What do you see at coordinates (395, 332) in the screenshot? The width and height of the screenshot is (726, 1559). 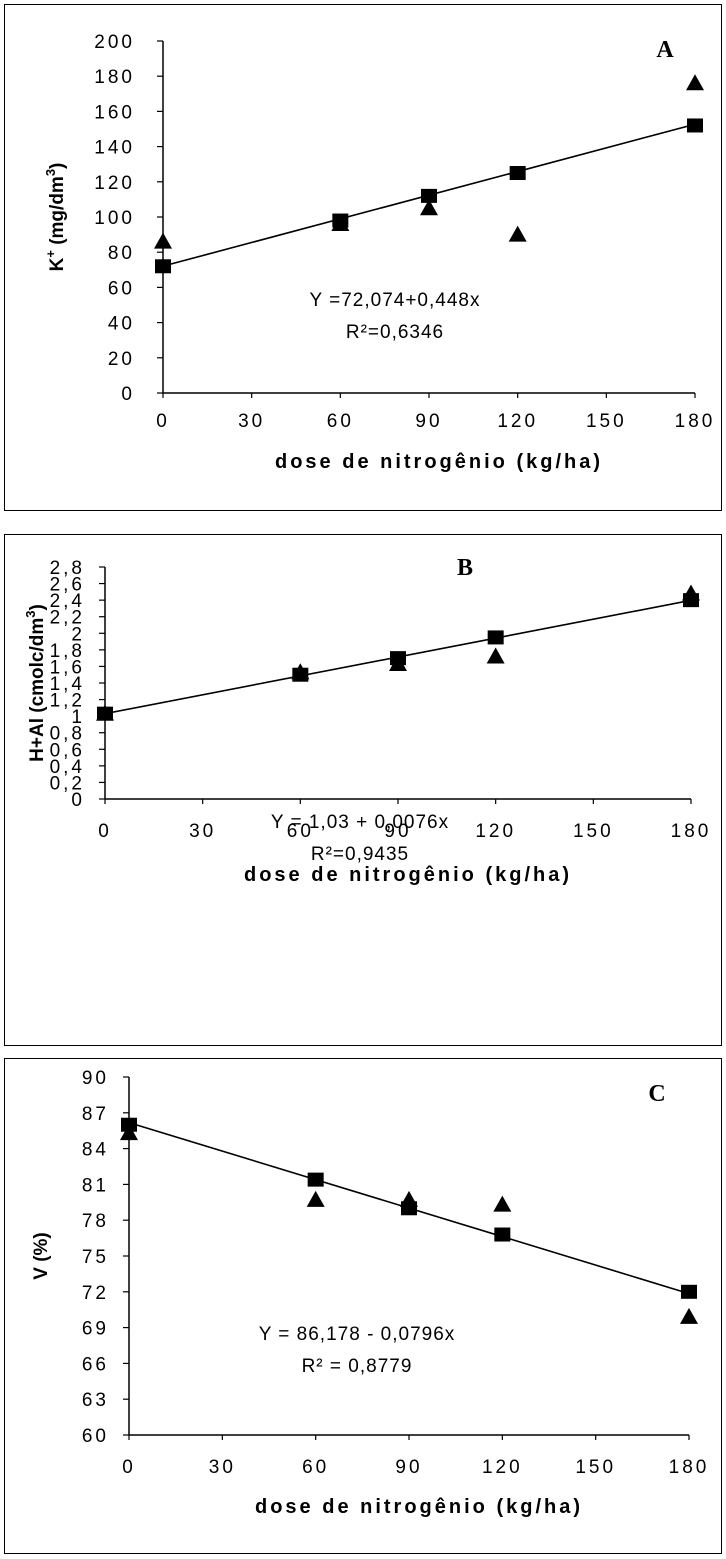 I see `r-squared-label: R²=0,6346` at bounding box center [395, 332].